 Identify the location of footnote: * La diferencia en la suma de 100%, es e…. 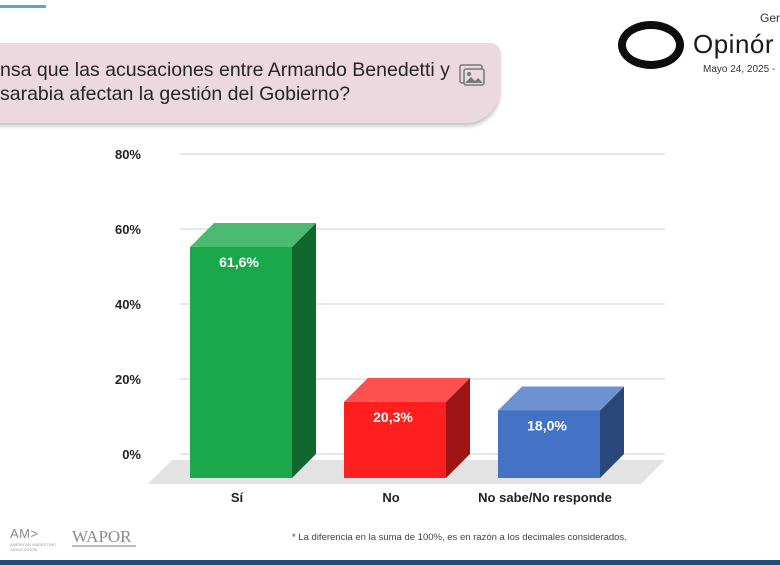
(459, 537).